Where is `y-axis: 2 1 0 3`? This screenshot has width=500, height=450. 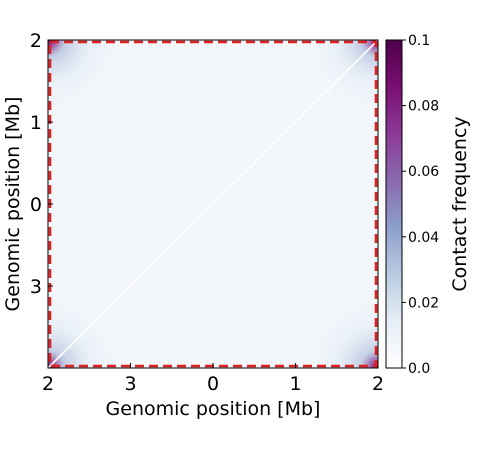
y-axis: 2 1 0 3 is located at coordinates (41, 164).